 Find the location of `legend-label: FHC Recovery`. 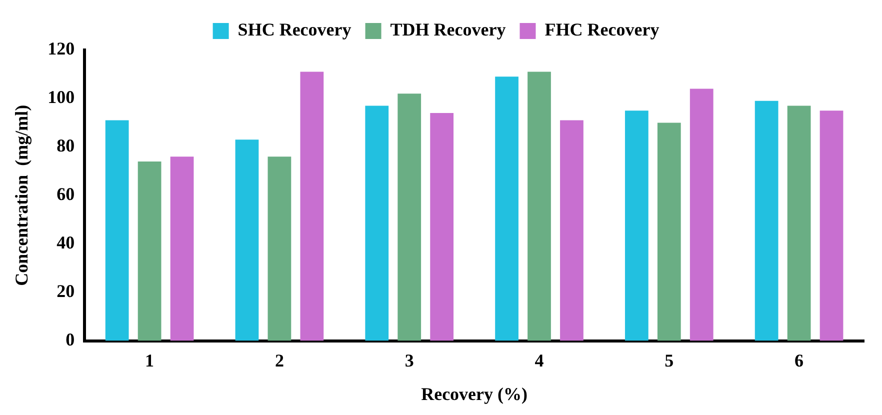

legend-label: FHC Recovery is located at coordinates (602, 30).